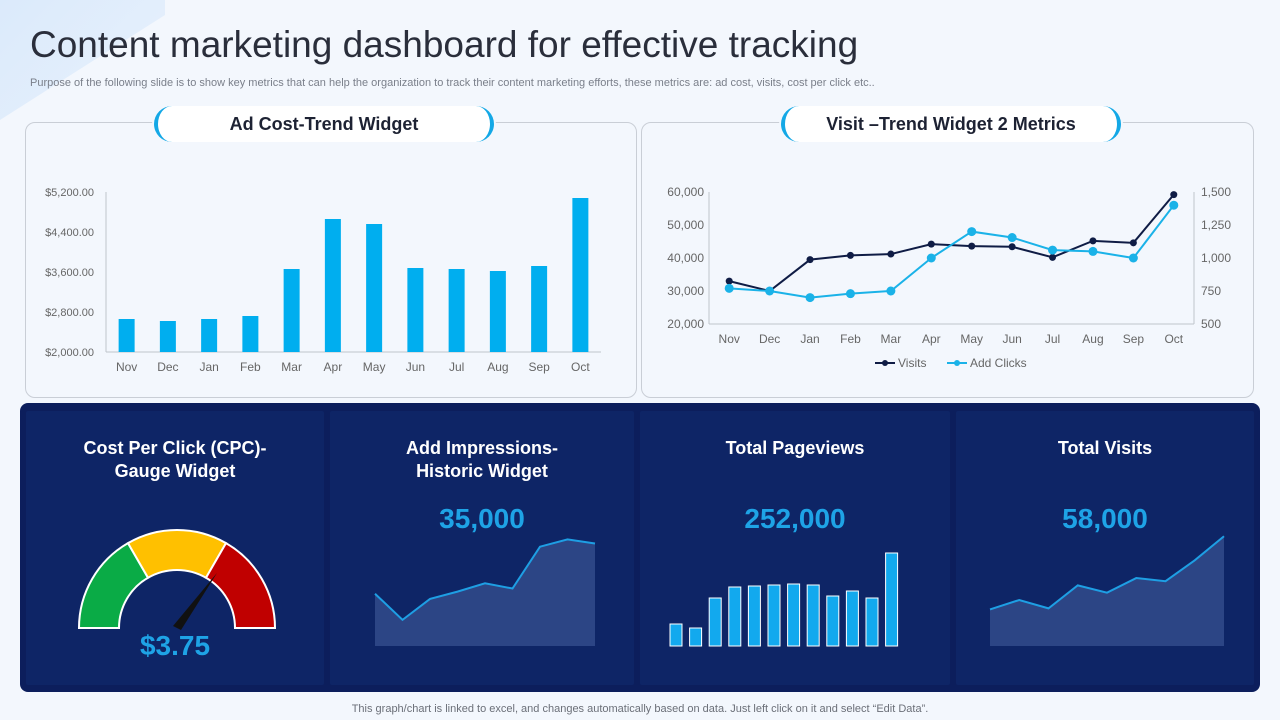 The width and height of the screenshot is (1280, 720). Describe the element at coordinates (931, 339) in the screenshot. I see `x-tick-label: Apr` at that location.